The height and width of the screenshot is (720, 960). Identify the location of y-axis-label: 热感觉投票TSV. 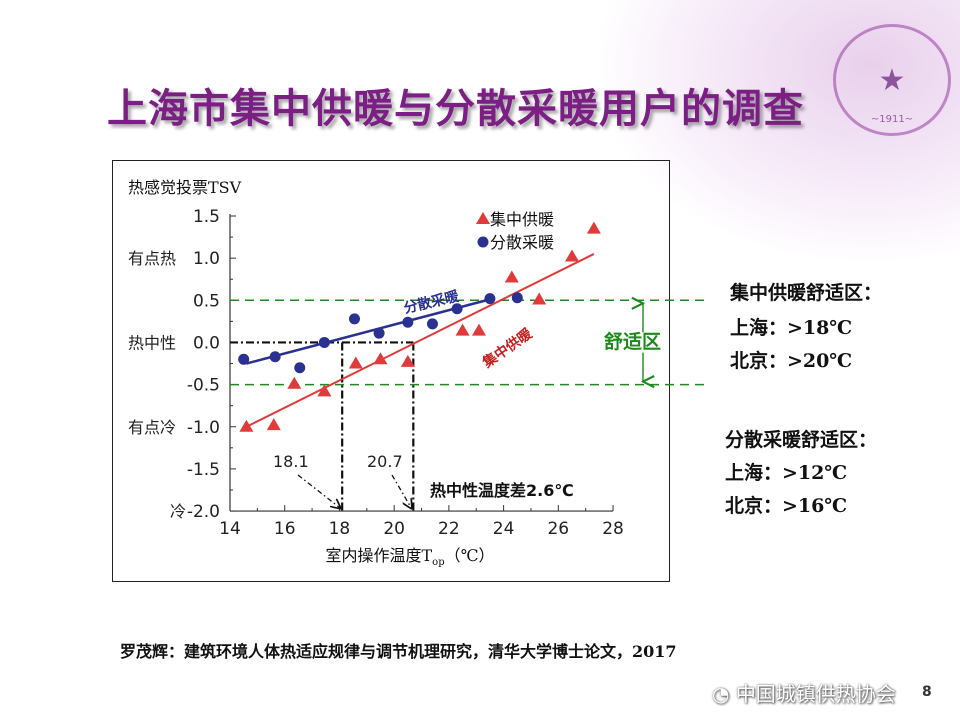
(185, 187).